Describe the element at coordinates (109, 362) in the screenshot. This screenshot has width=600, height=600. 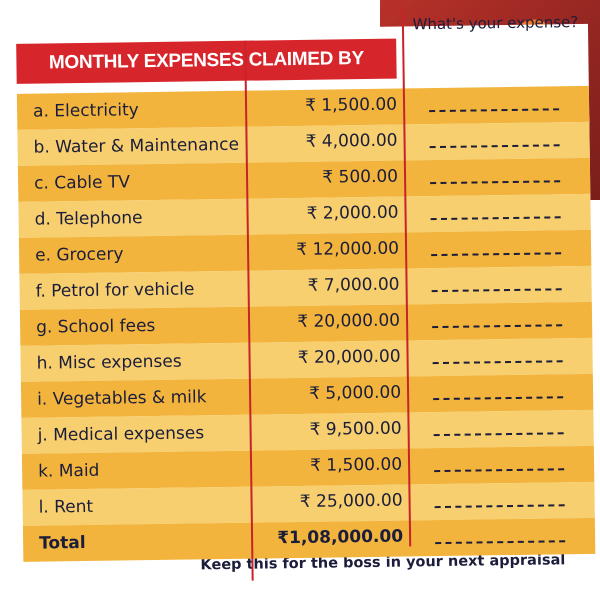
I see `expense-label: h. Misc expenses` at that location.